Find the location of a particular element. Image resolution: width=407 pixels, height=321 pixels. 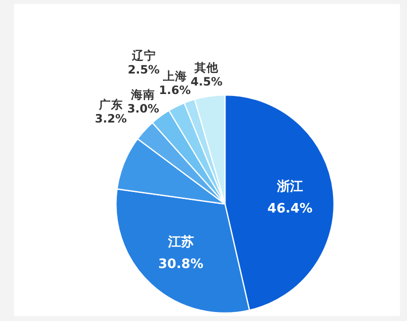

data-label: 4.5% is located at coordinates (206, 81).